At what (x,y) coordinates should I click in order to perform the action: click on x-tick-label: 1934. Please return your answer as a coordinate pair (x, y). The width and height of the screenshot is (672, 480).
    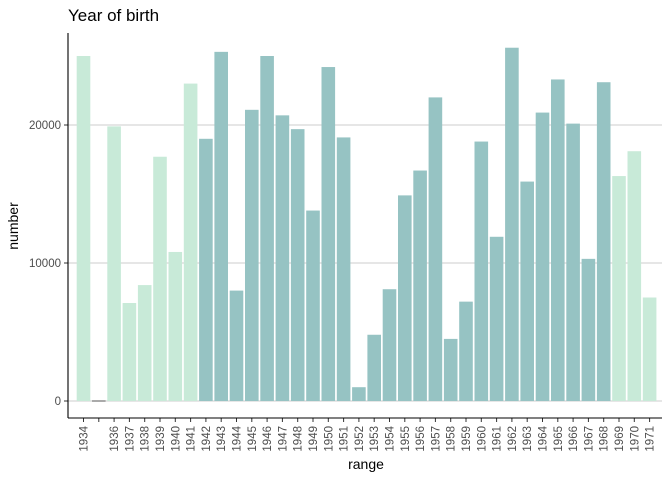
    Looking at the image, I should click on (85, 438).